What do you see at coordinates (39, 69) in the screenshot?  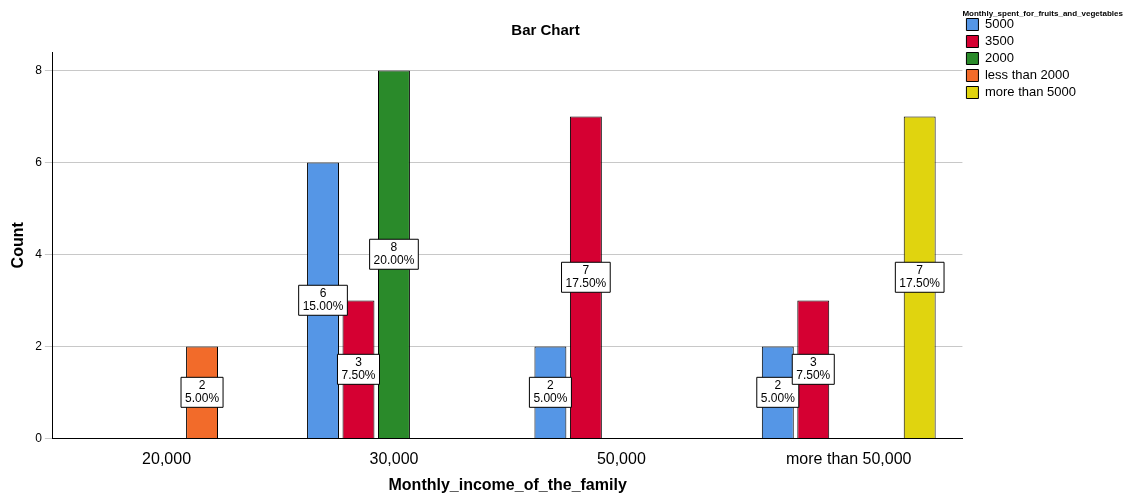 I see `y-tick-label: 8` at bounding box center [39, 69].